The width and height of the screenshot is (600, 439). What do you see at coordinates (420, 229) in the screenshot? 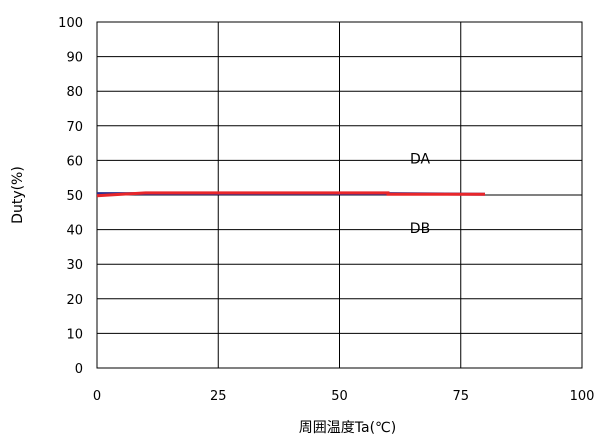
I see `series-label-db: DB` at bounding box center [420, 229].